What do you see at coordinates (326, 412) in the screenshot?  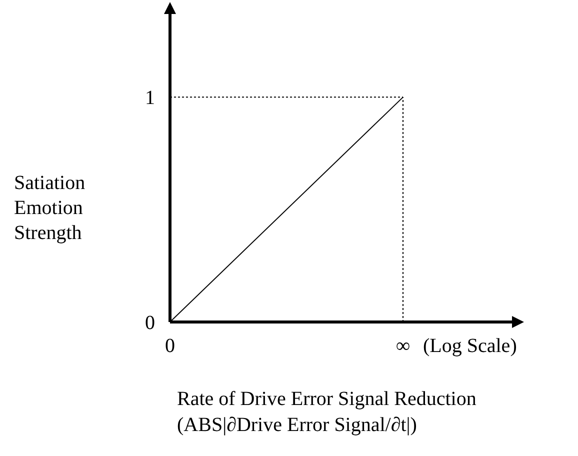 I see `x-axis-title: Rate of Drive Error Signal Reduction (ABS|∂Drive Error Signal/∂t|)` at bounding box center [326, 412].